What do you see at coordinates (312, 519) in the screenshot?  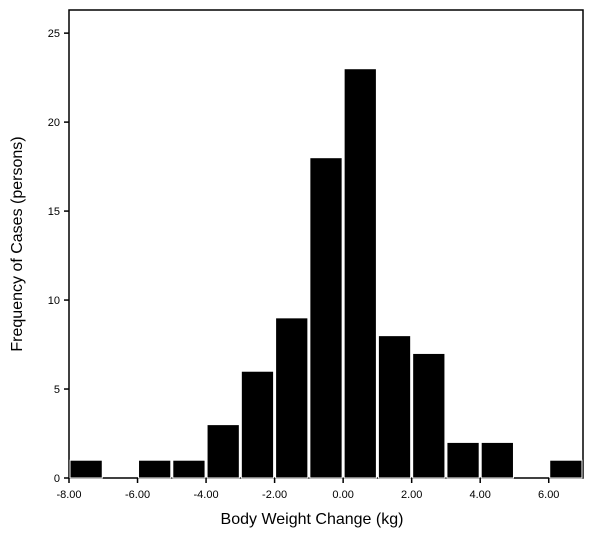 I see `x-axis-label: Body Weight Change (kg)` at bounding box center [312, 519].